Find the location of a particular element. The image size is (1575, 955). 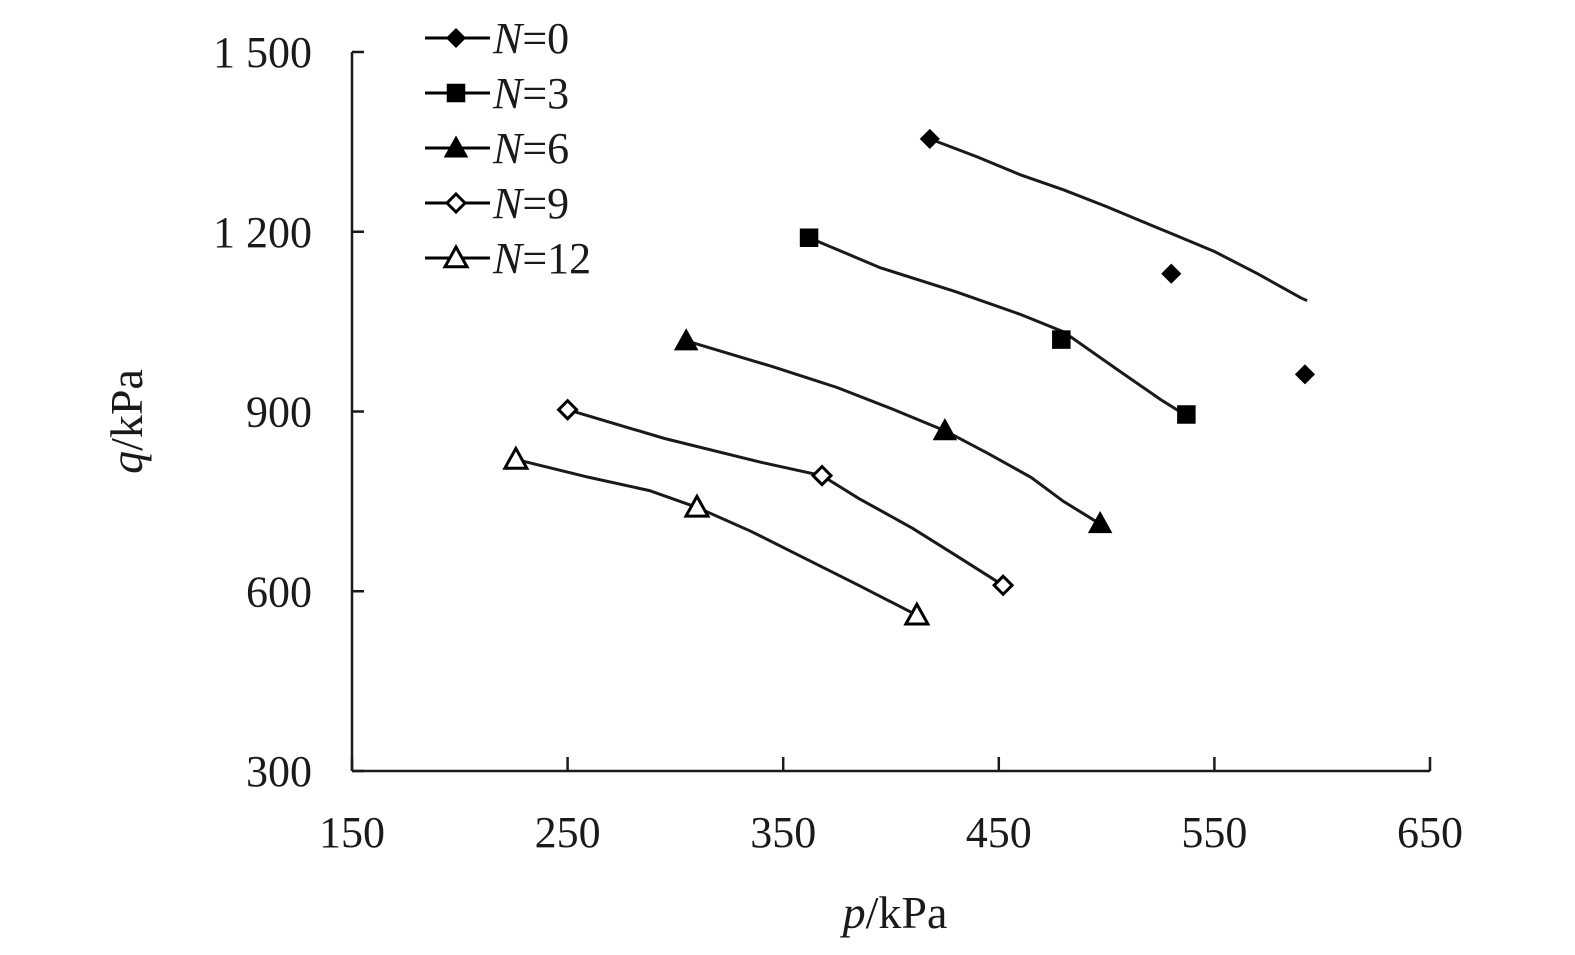

x-tick-label: 650 is located at coordinates (1430, 832).